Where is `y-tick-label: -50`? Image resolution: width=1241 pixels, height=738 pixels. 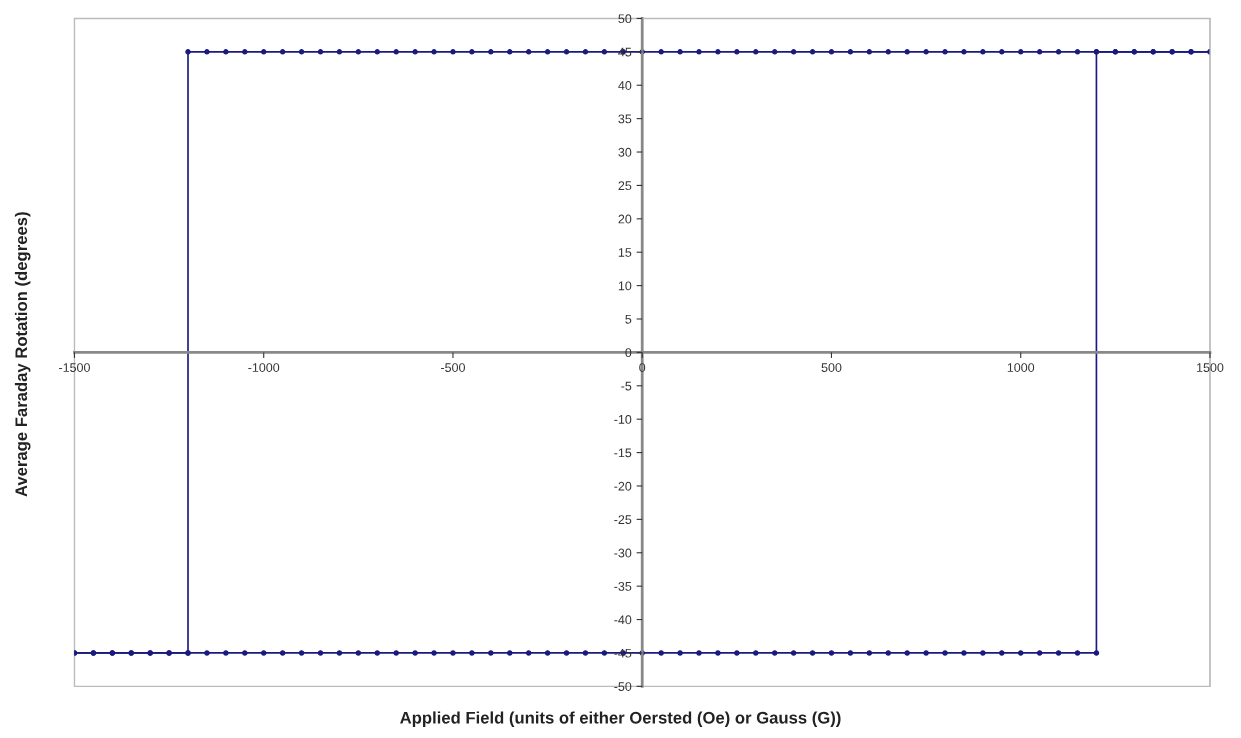
y-tick-label: -50 is located at coordinates (623, 686).